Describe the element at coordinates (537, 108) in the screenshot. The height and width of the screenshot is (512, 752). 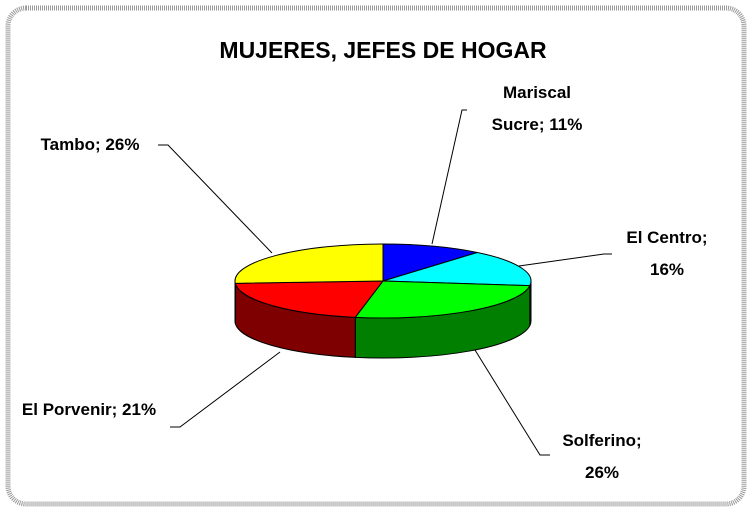
I see `data-label: Mariscal Sucre; 11%` at that location.